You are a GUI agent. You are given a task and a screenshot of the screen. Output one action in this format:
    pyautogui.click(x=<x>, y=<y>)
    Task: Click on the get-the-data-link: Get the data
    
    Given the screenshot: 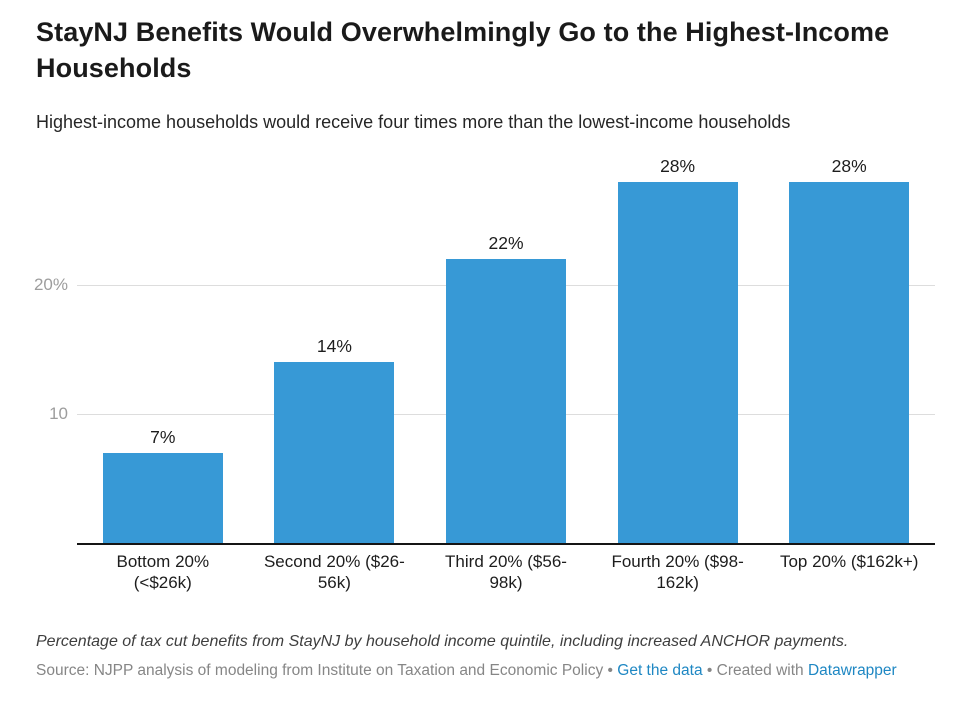 What is the action you would take?
    pyautogui.click(x=660, y=670)
    